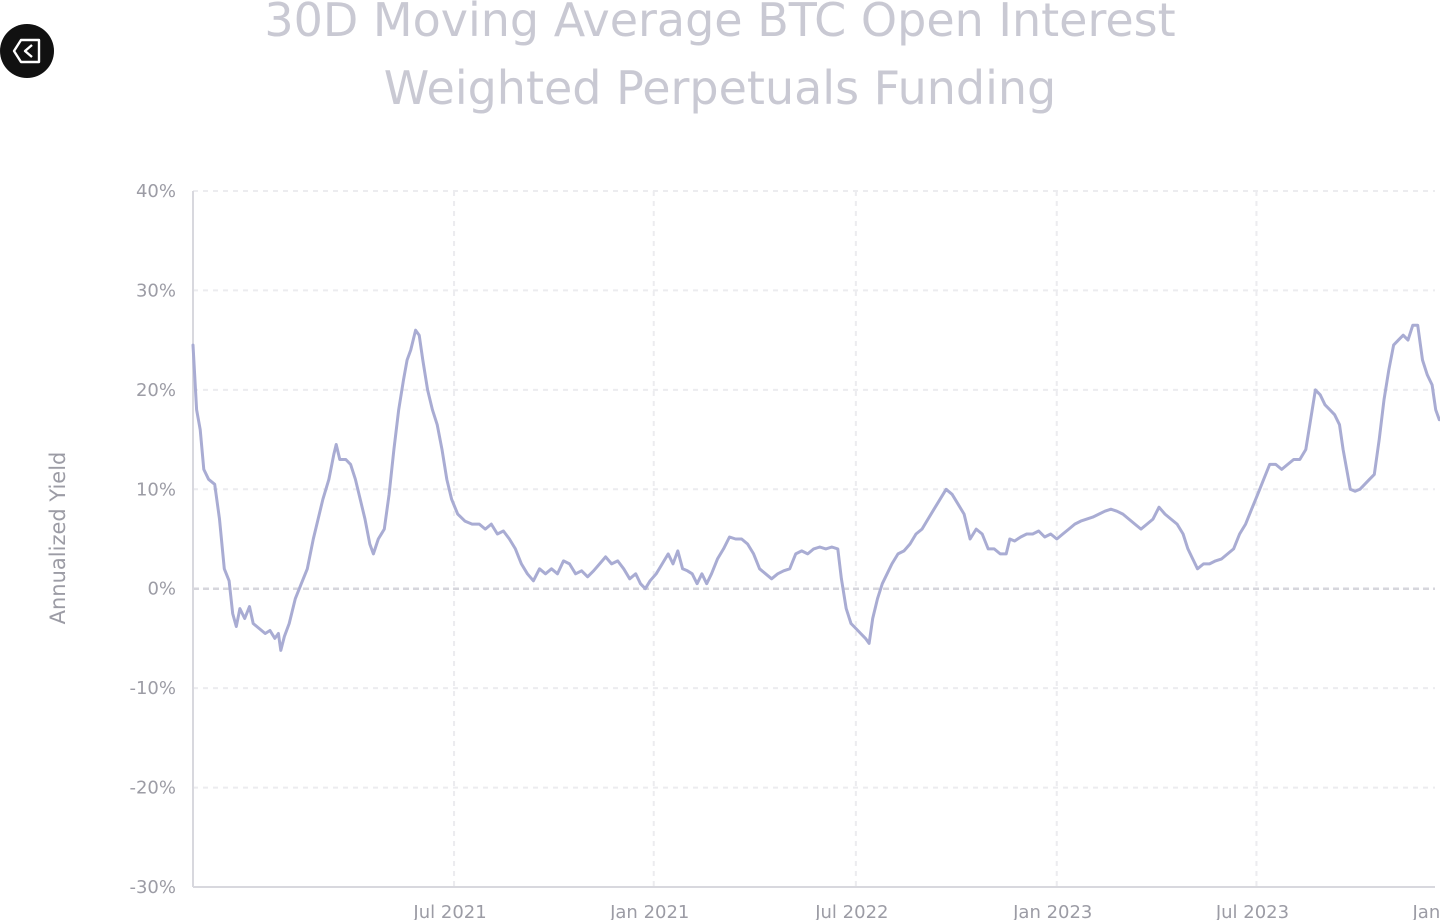  Describe the element at coordinates (851, 911) in the screenshot. I see `x-tick-label: Jul 2022` at that location.